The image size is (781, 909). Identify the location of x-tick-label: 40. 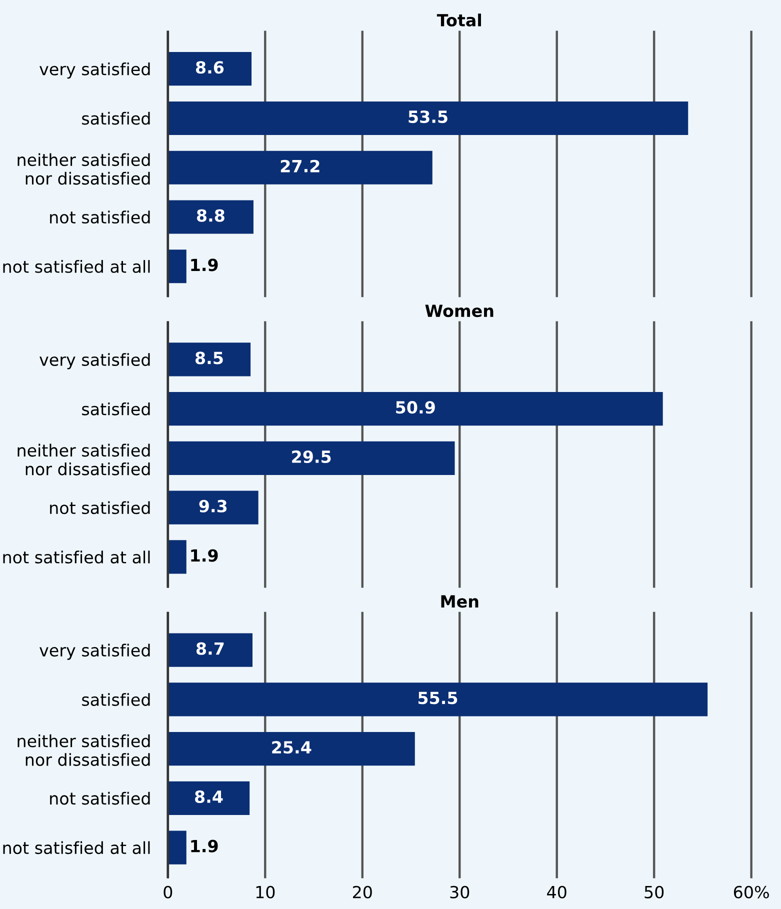
(556, 892).